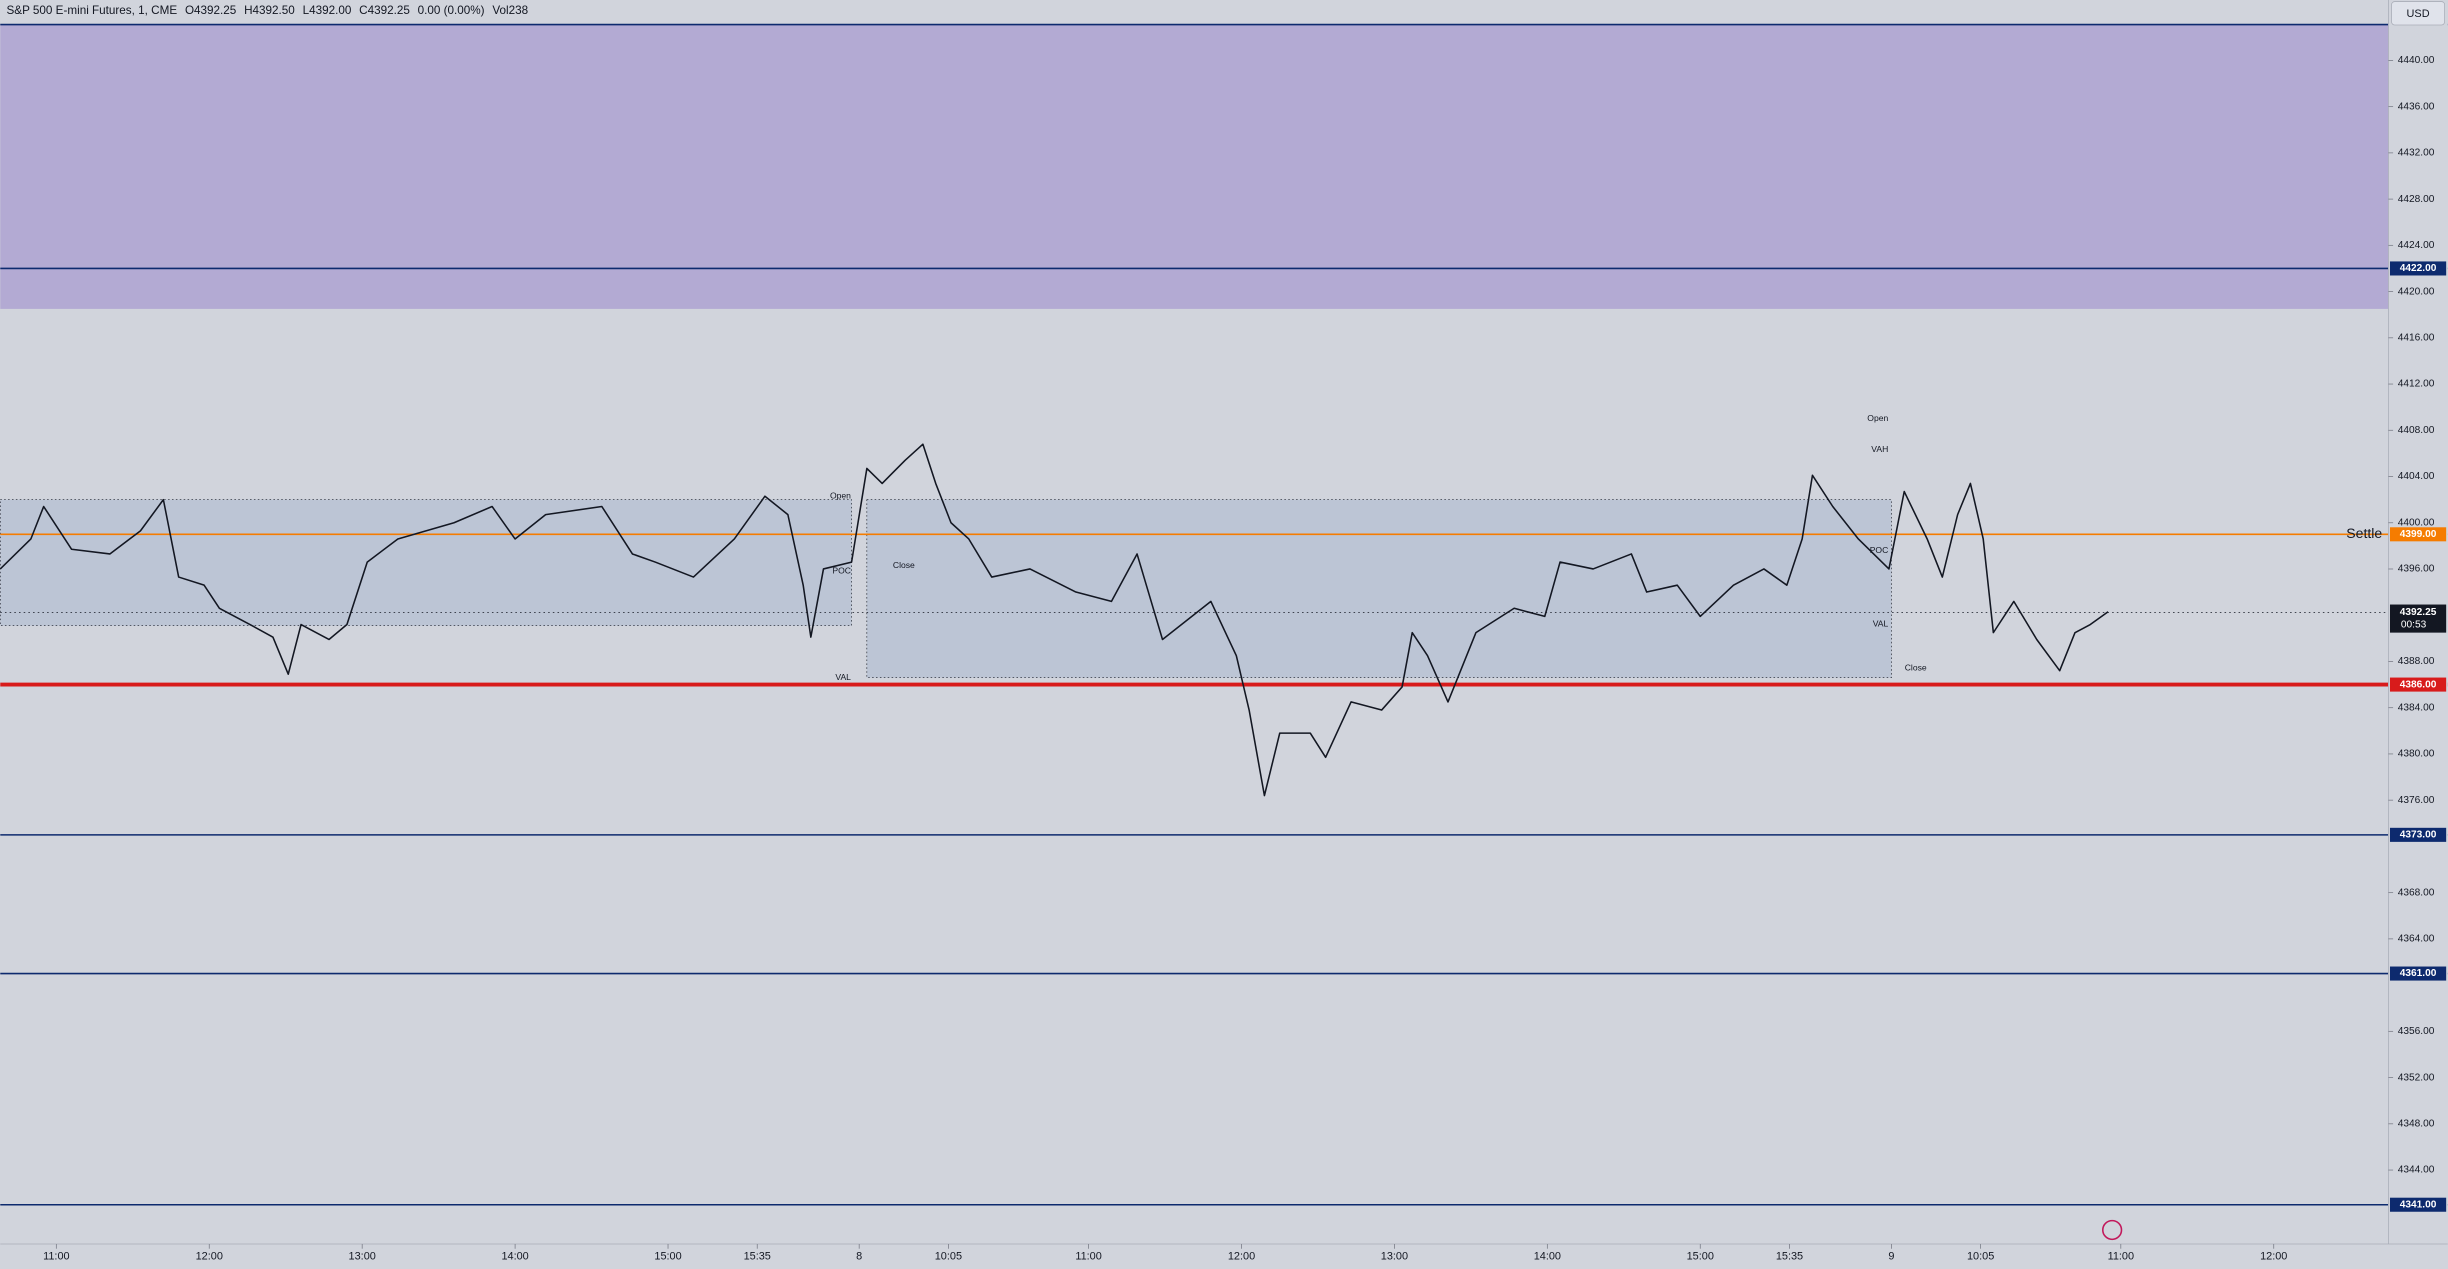  I want to click on y-tick-label: 4432.00, so click(2416, 153).